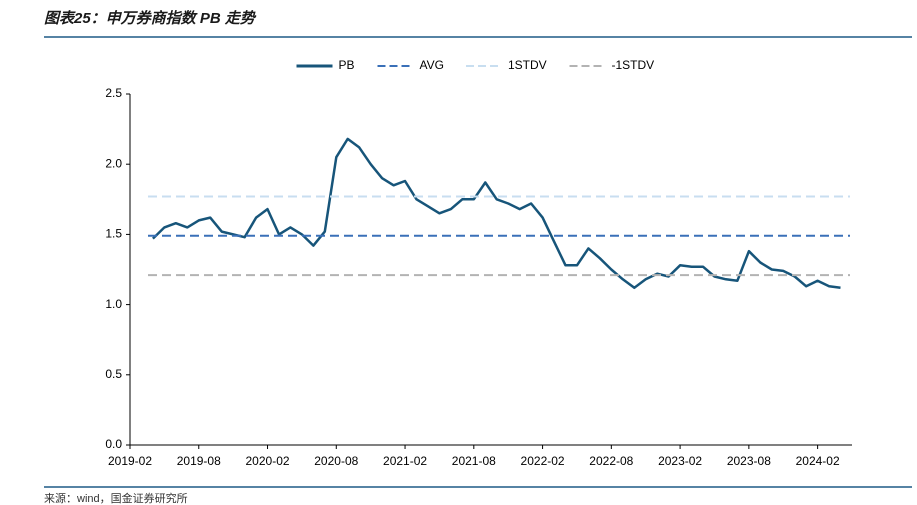  Describe the element at coordinates (113, 234) in the screenshot. I see `y-tick-label: 1.5` at that location.